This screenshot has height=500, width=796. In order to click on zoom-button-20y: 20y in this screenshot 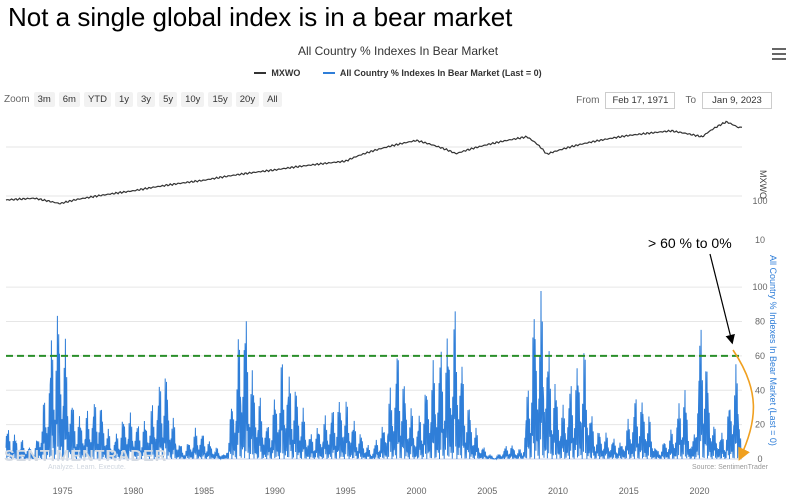, I will do `click(247, 99)`.